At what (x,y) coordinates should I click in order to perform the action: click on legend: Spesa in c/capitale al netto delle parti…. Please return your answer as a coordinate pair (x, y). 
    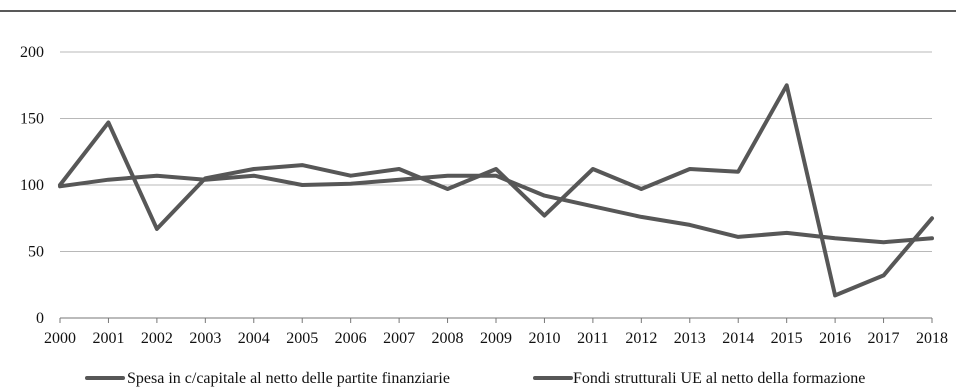
    Looking at the image, I should click on (475, 378).